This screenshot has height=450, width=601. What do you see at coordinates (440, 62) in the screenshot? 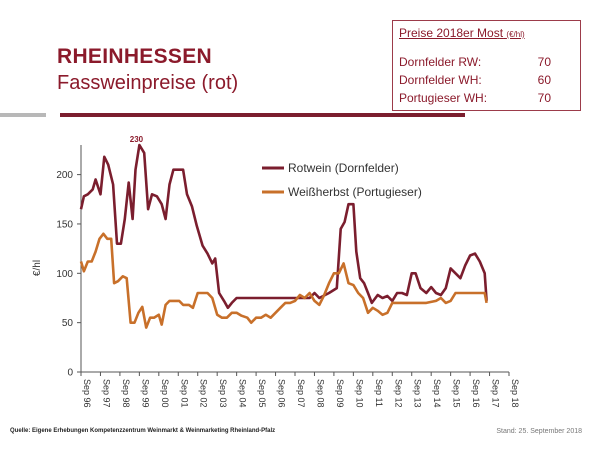
I see `price-row-label: Dornfelder RW:` at bounding box center [440, 62].